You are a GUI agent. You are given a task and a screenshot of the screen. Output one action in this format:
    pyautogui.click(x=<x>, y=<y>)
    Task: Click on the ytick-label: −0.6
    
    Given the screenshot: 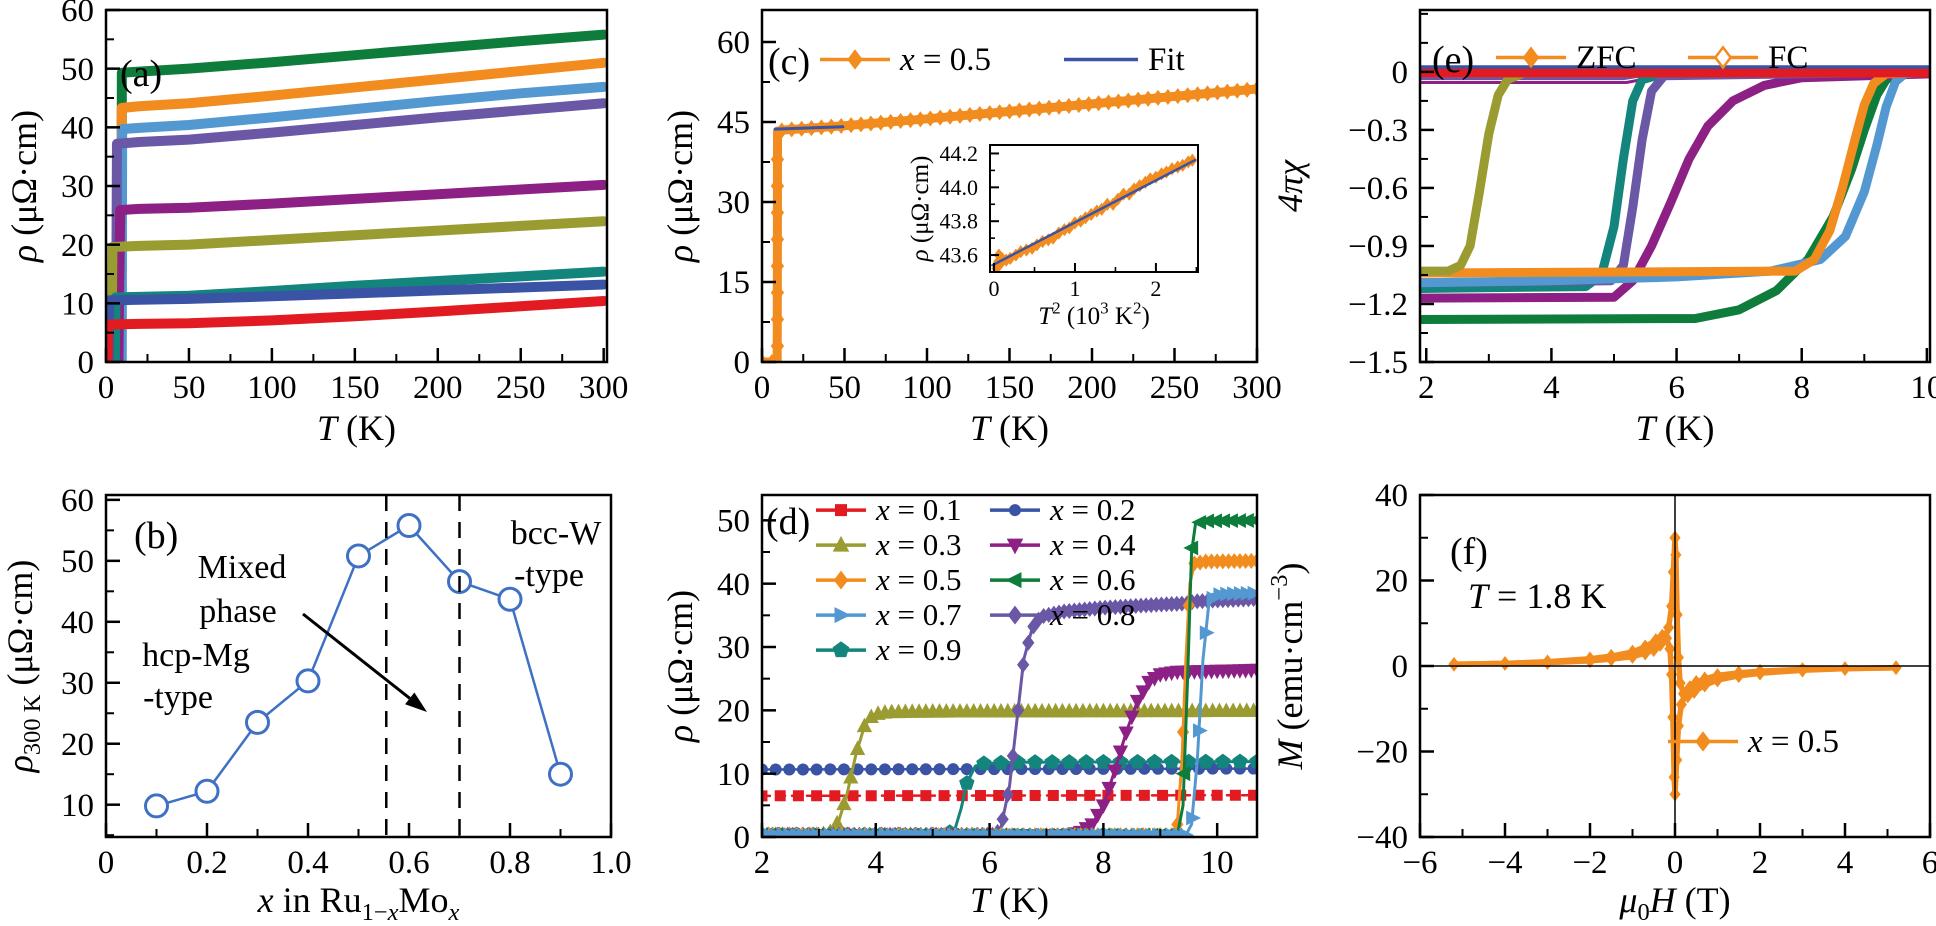 What is the action you would take?
    pyautogui.click(x=1378, y=189)
    